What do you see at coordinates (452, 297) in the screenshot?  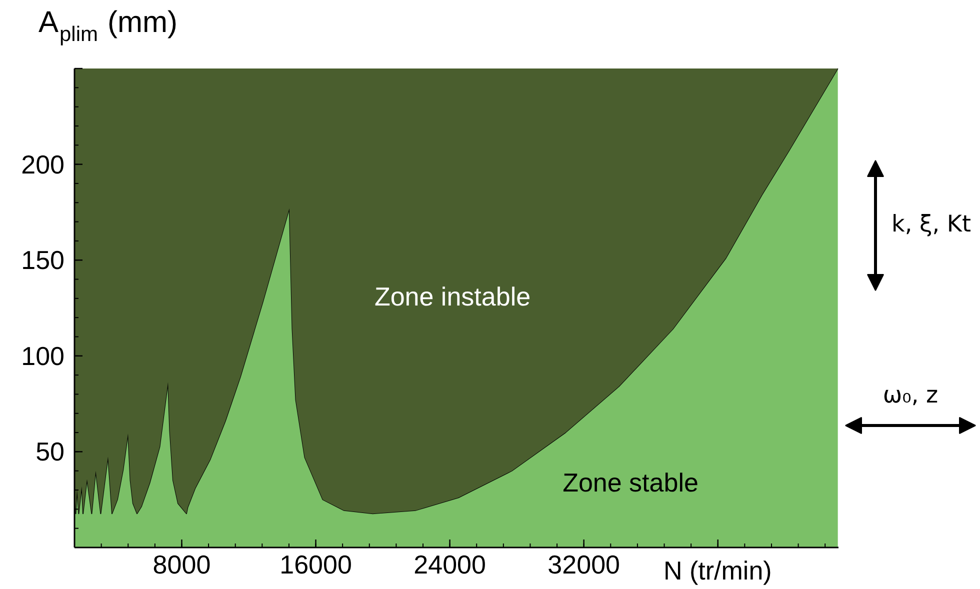 I see `annotation: Zone instable` at bounding box center [452, 297].